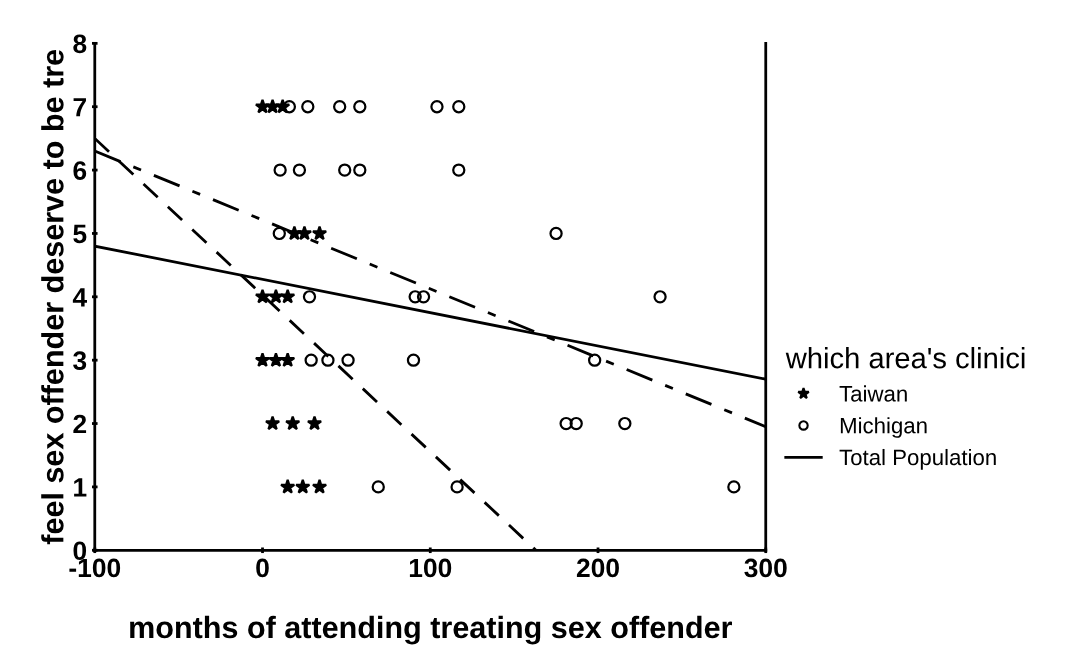 Image resolution: width=1077 pixels, height=667 pixels. What do you see at coordinates (873, 393) in the screenshot?
I see `legend-label: Taiwan` at bounding box center [873, 393].